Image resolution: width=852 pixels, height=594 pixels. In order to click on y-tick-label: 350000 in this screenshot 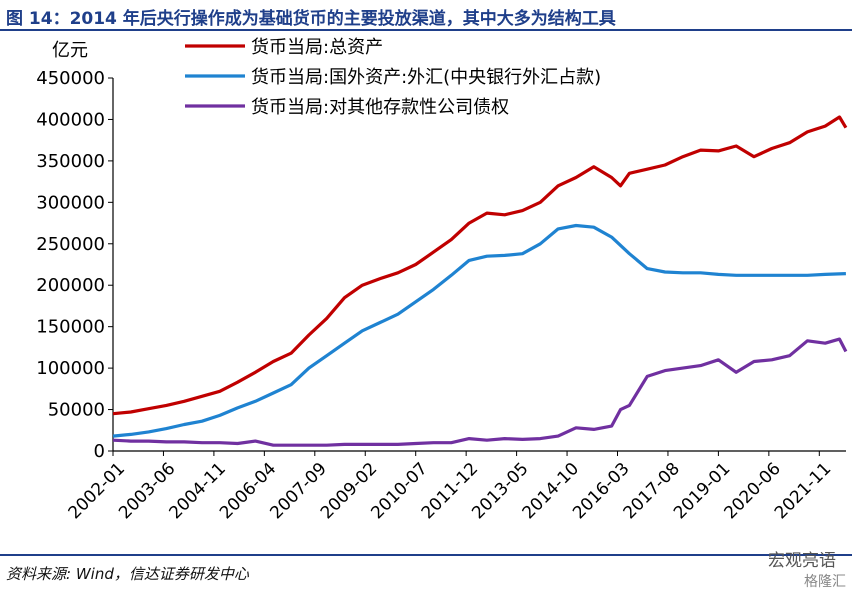, I will do `click(70, 161)`.